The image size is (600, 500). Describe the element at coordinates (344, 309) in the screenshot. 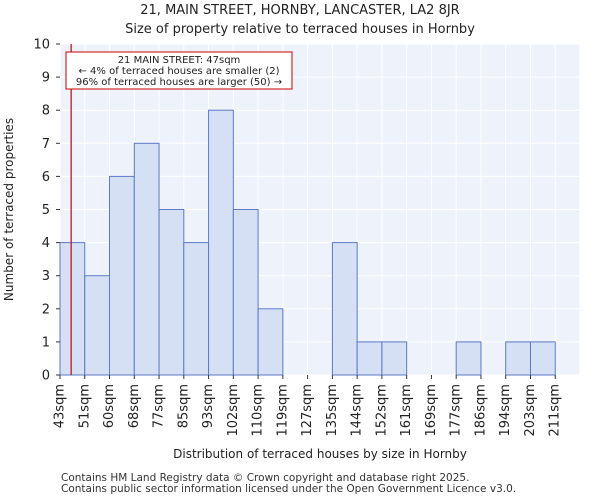

I see `bar-135sqm` at that location.